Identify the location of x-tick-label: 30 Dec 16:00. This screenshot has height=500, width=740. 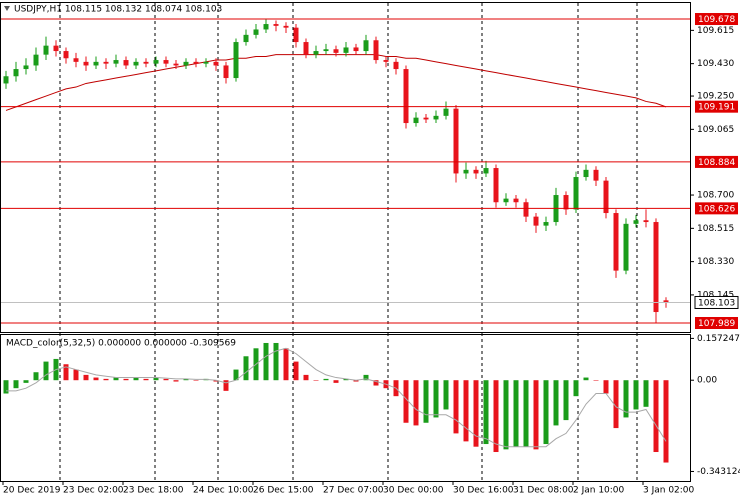
(483, 491).